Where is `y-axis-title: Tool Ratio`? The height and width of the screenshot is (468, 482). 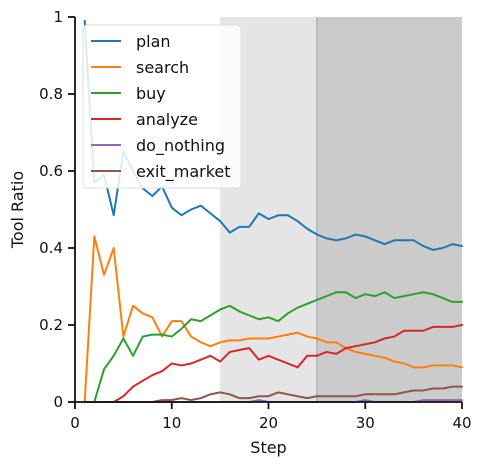 y-axis-title: Tool Ratio is located at coordinates (17, 210).